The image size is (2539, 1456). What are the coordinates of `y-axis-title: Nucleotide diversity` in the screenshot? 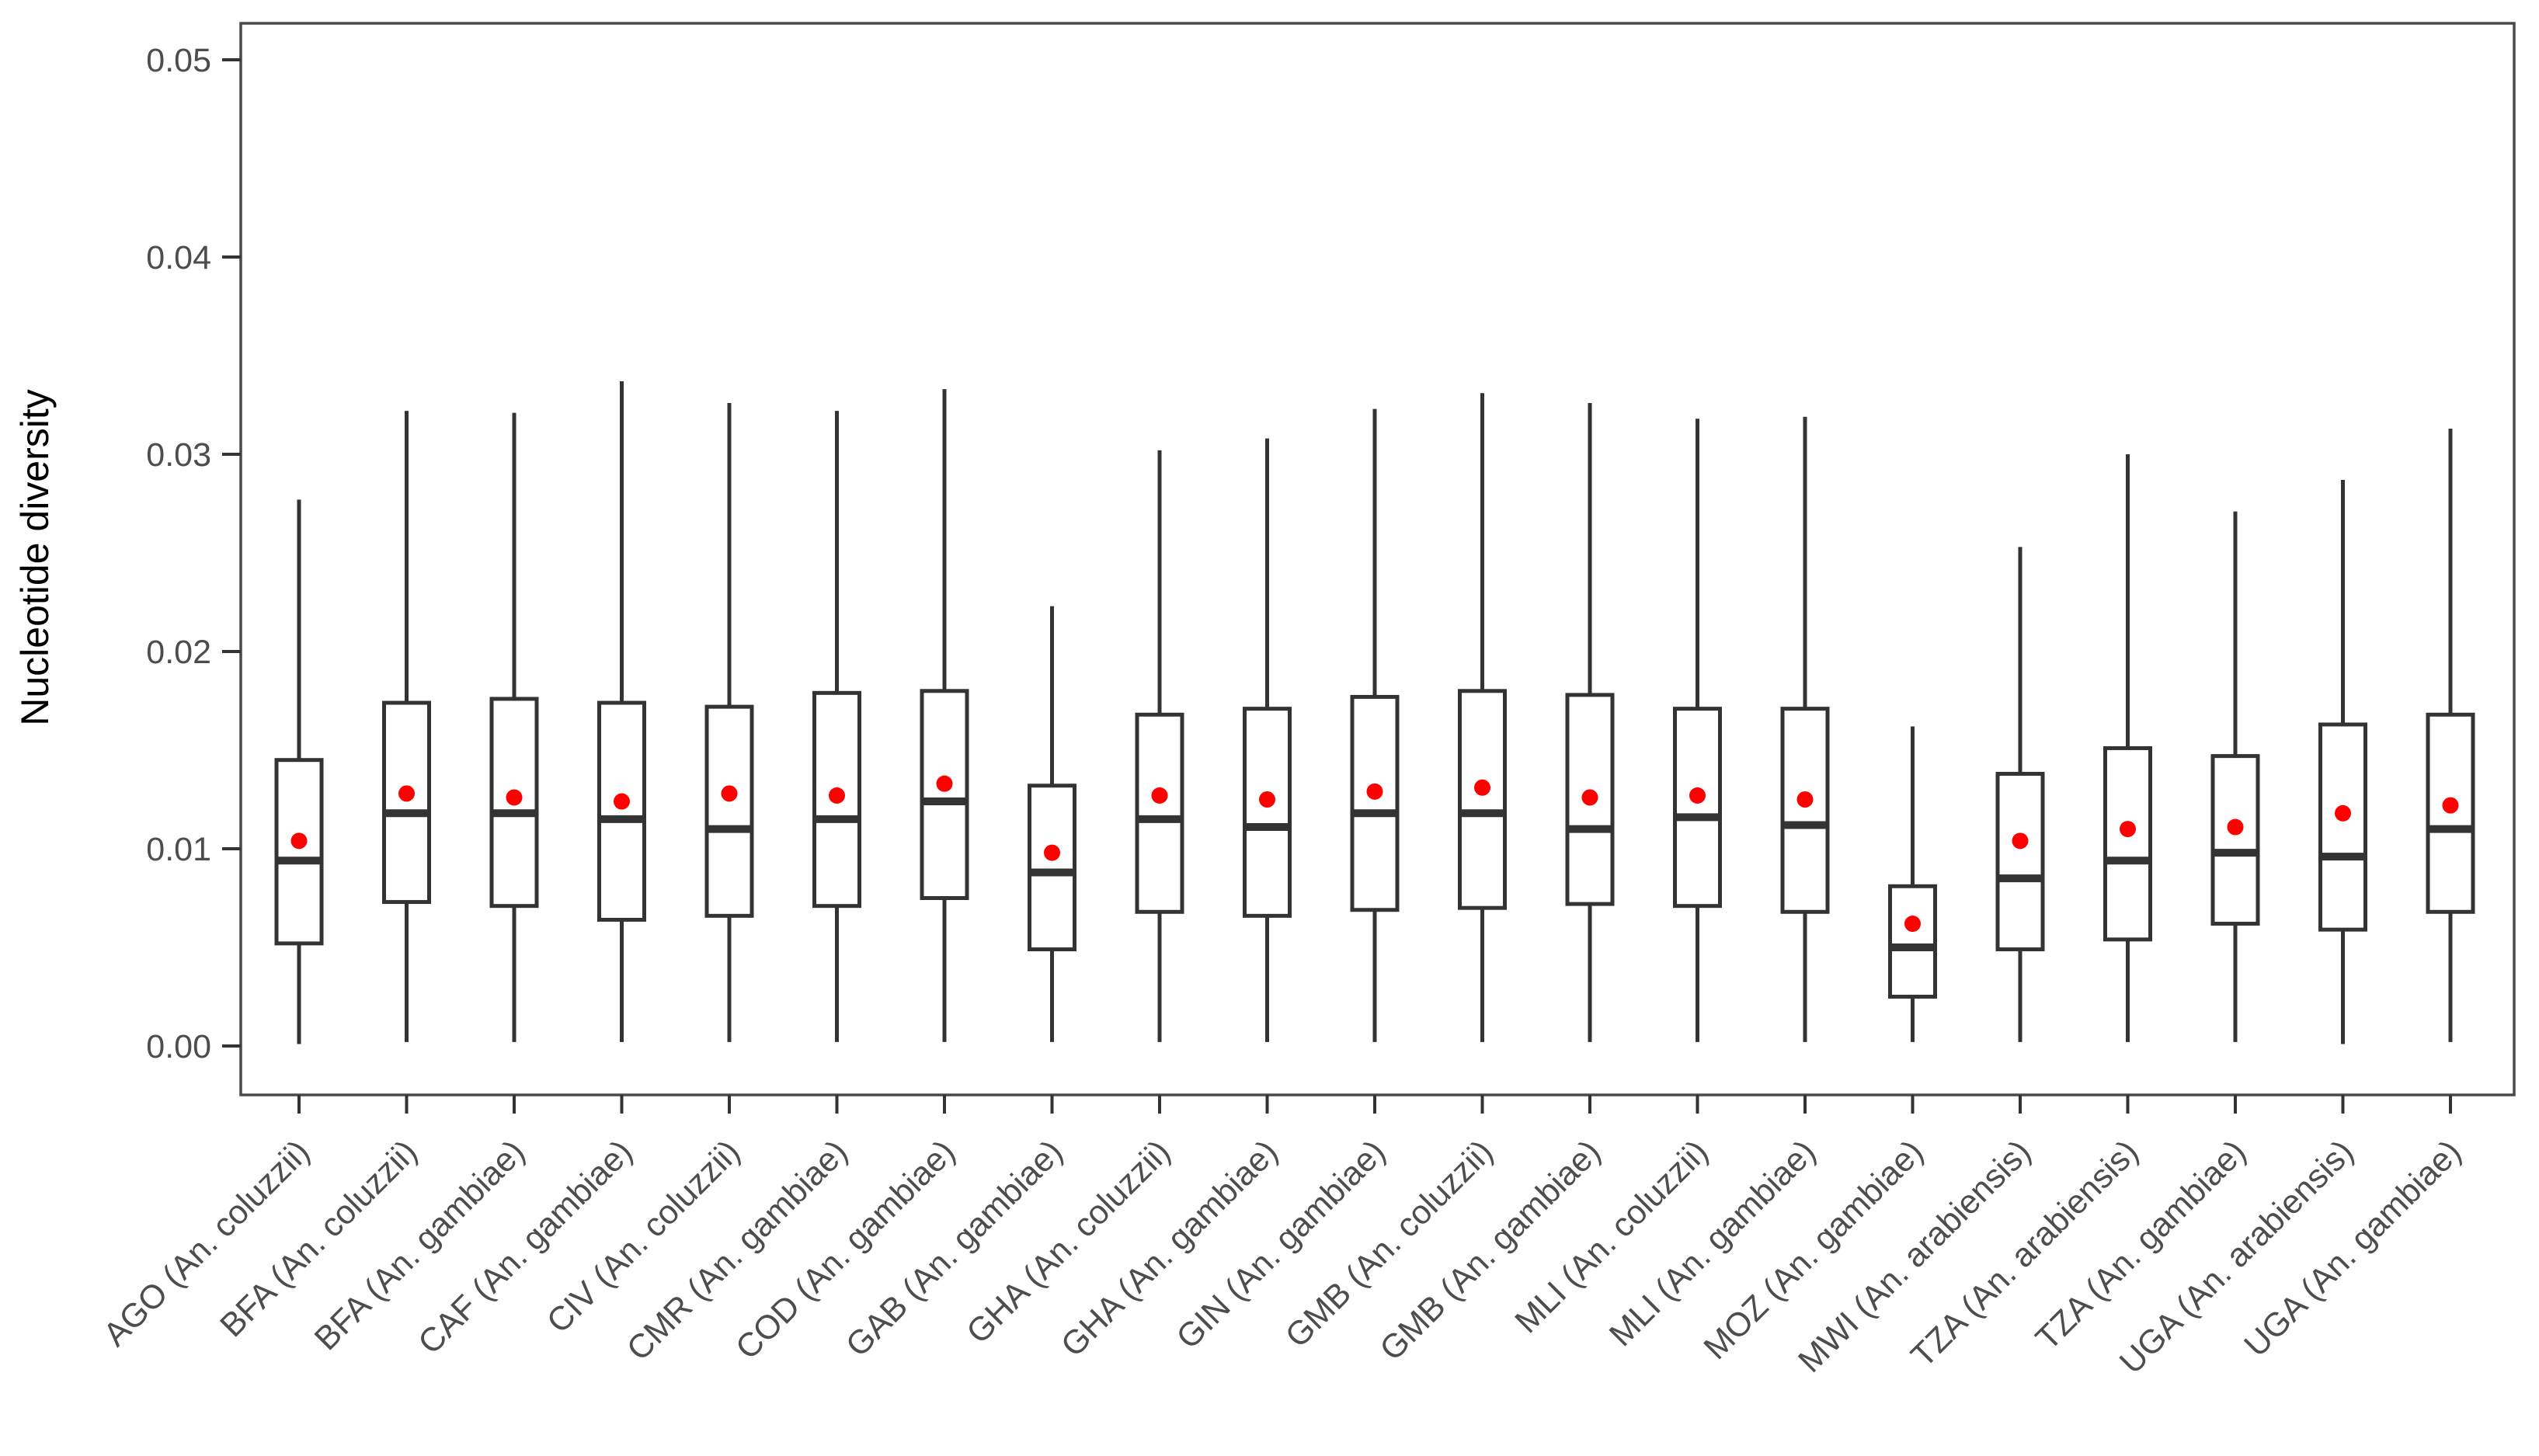 It's located at (35, 557).